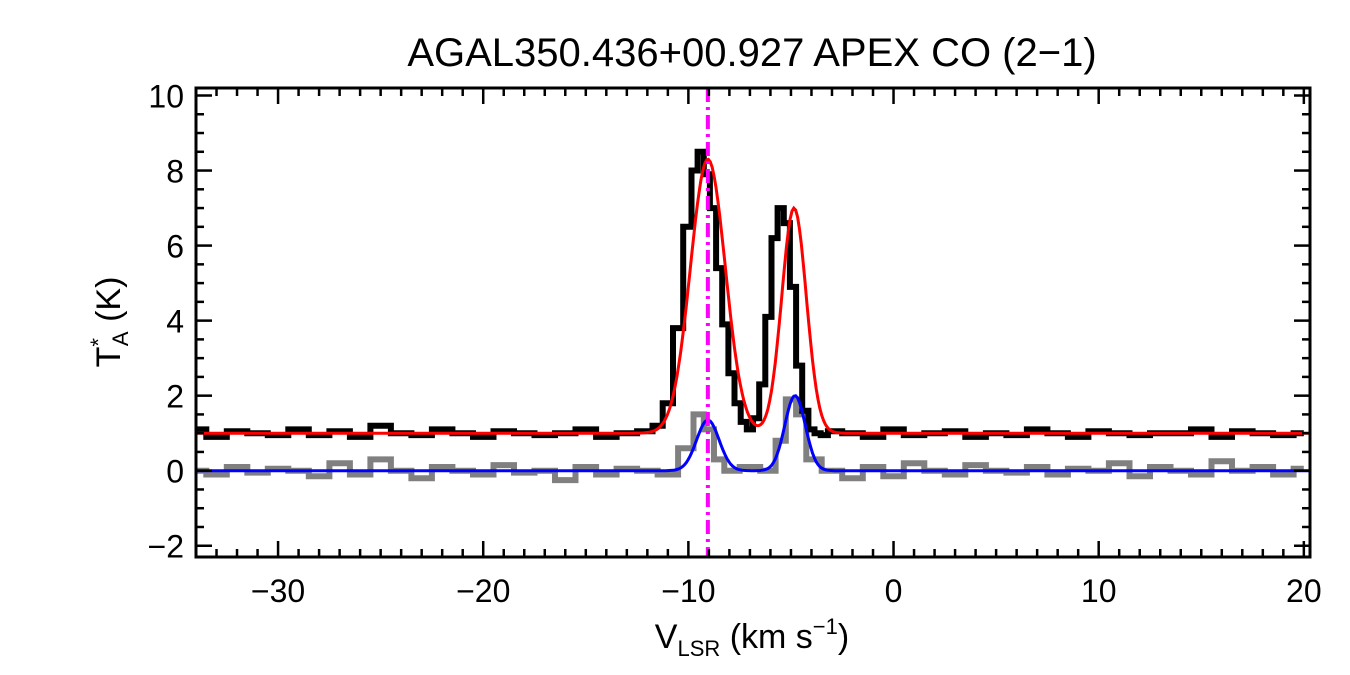 Image resolution: width=1350 pixels, height=675 pixels. I want to click on x-tick-label: 10, so click(1099, 591).